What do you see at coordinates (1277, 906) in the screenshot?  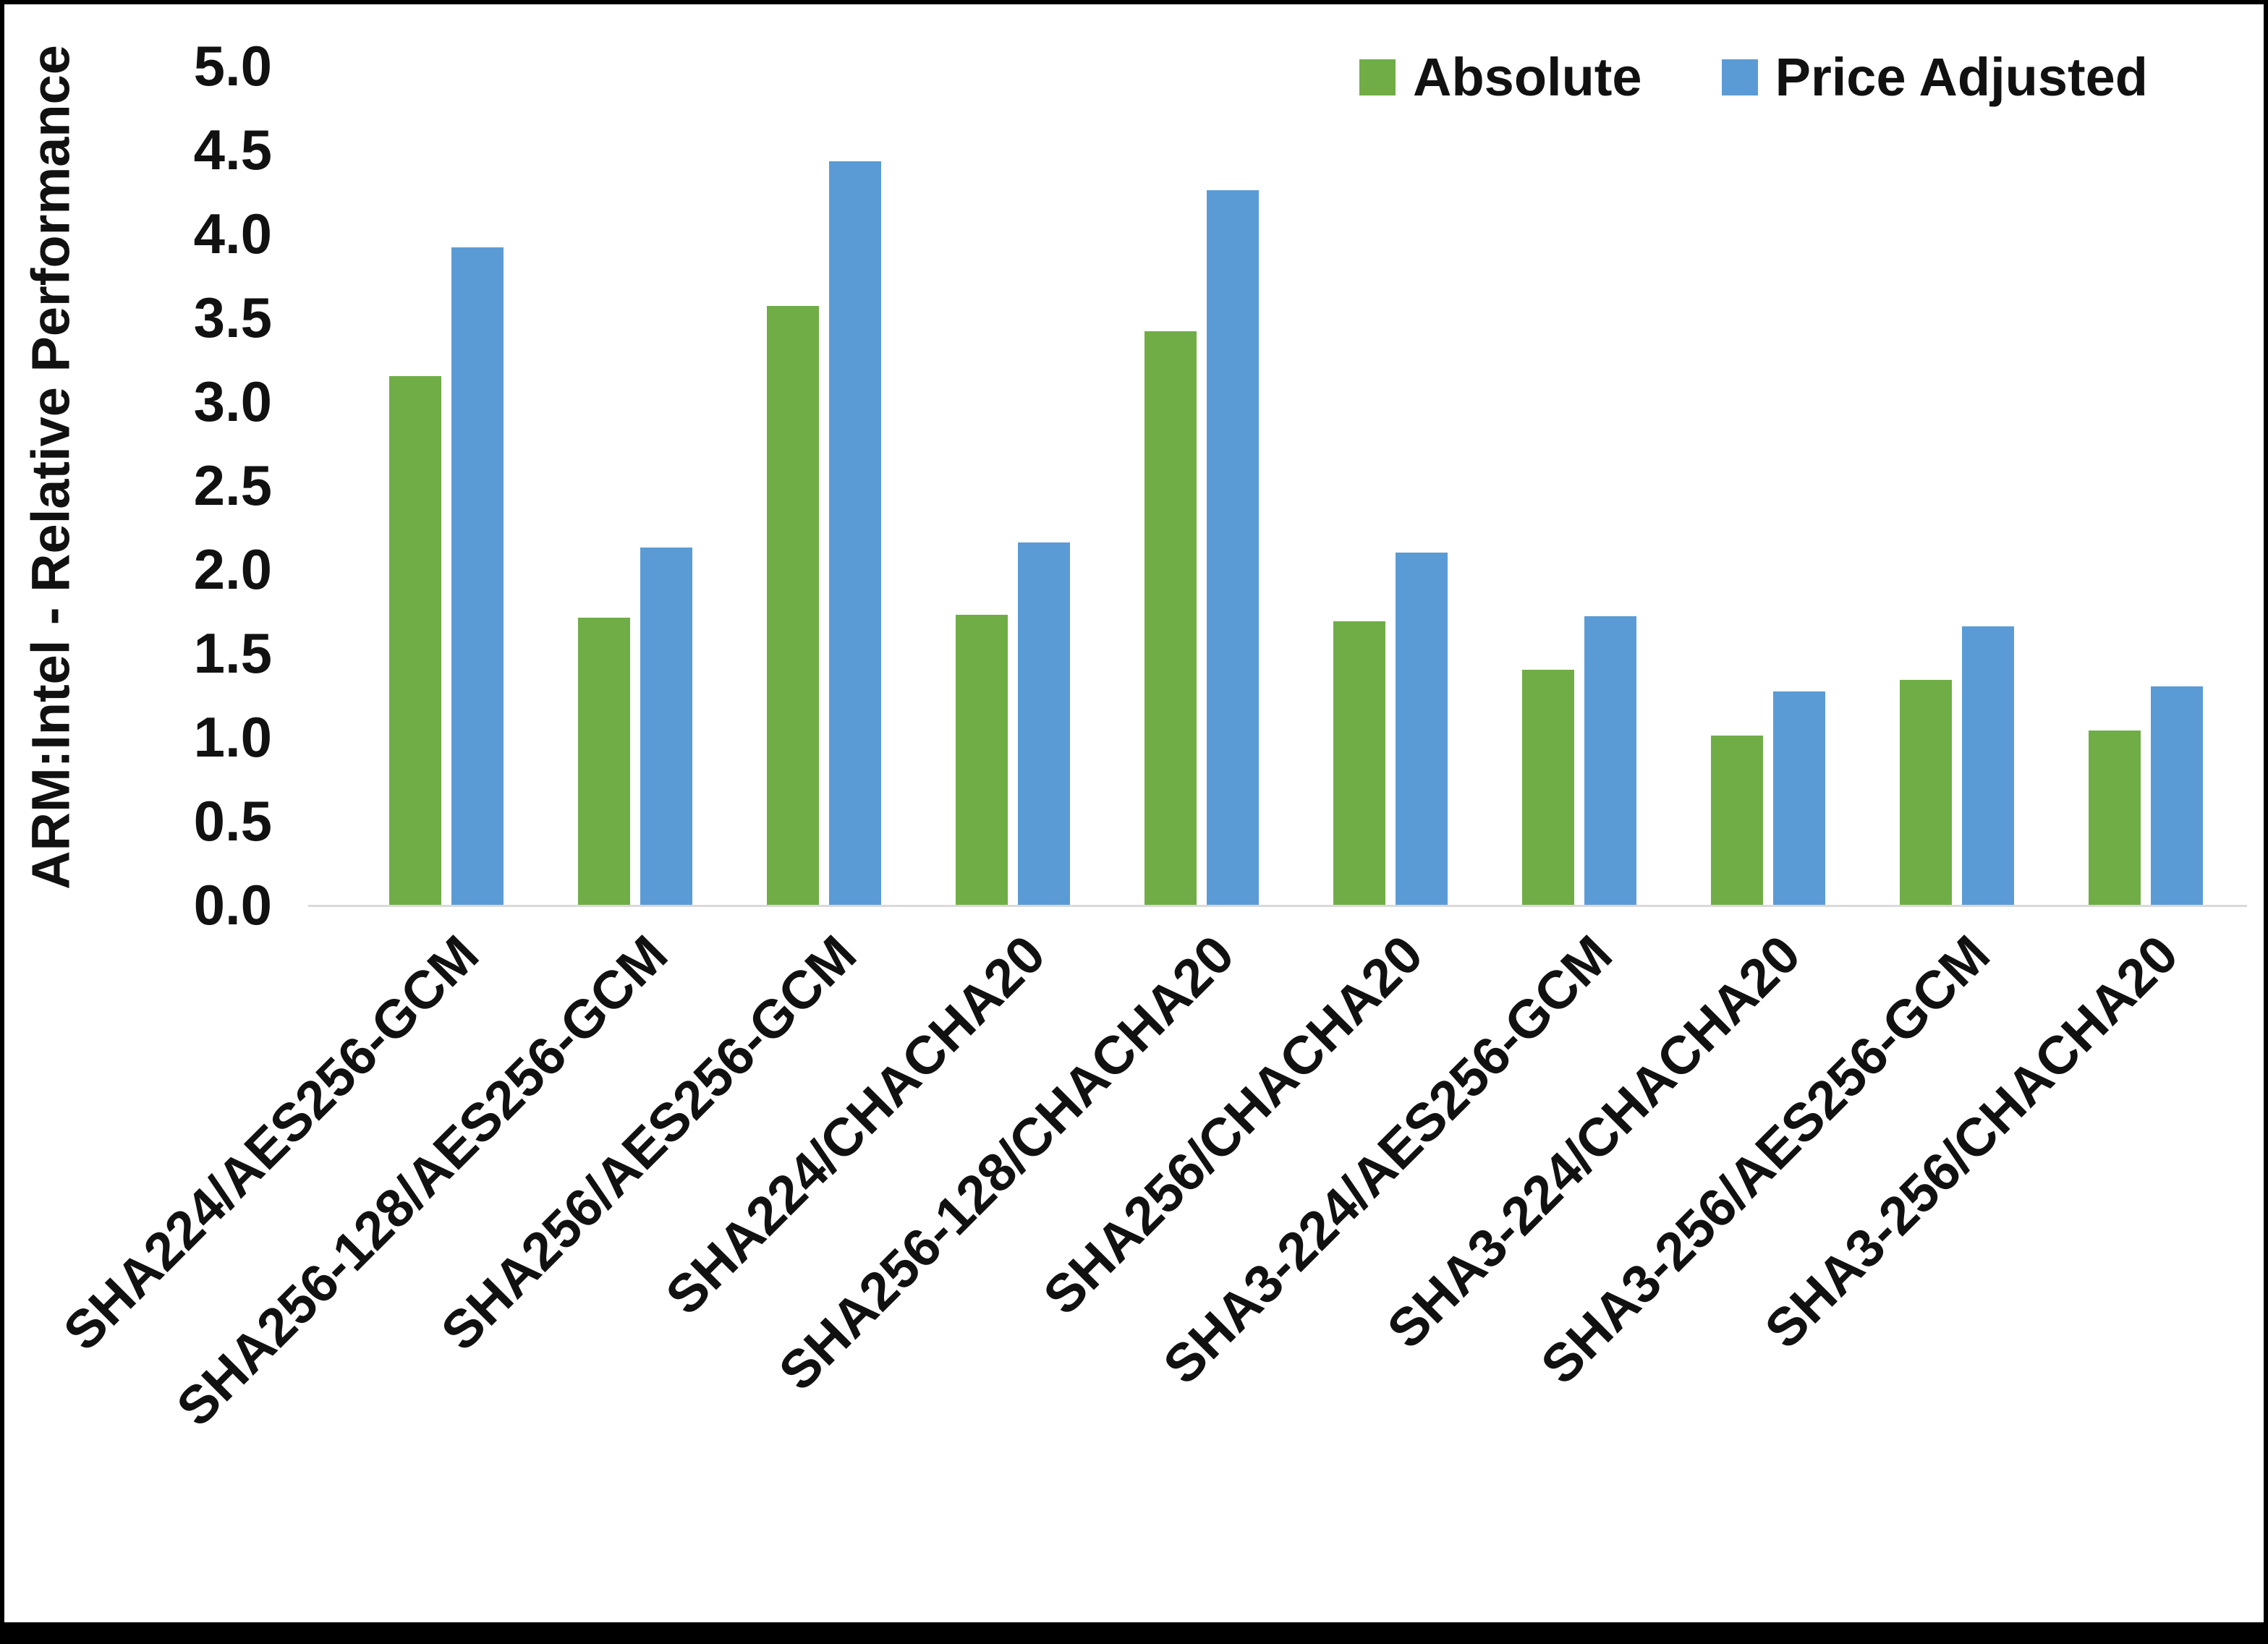 I see `x-axis-line` at bounding box center [1277, 906].